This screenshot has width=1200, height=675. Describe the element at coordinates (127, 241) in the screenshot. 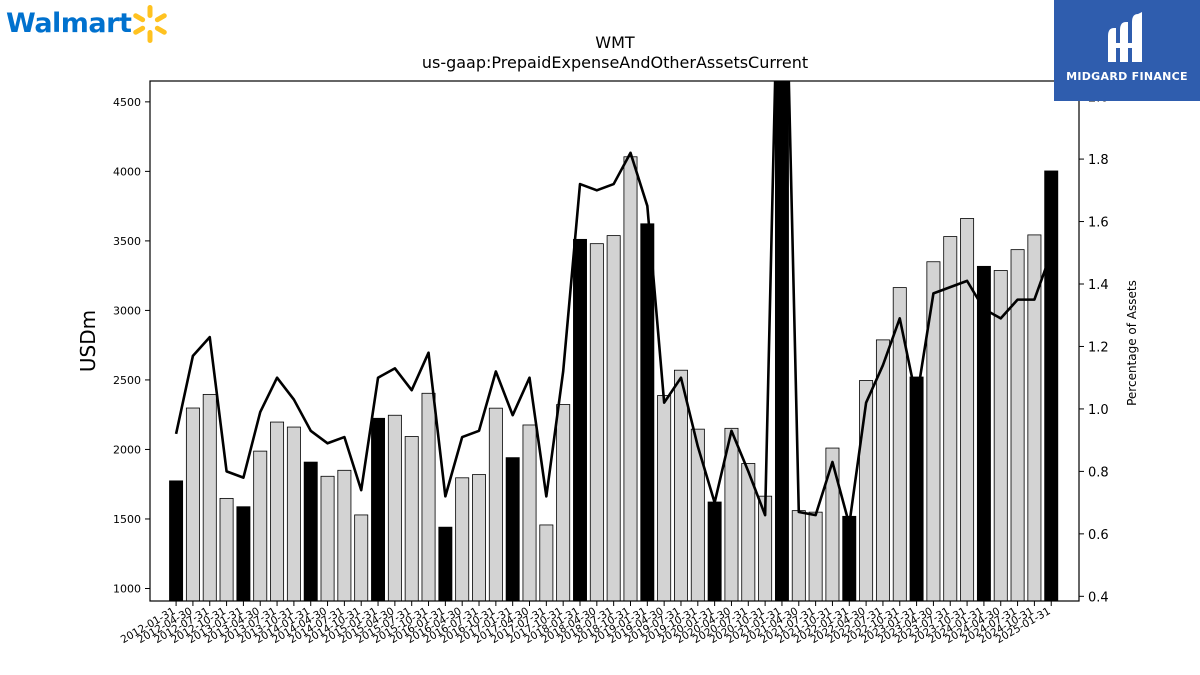

I see `y-tick-label: 3500` at that location.